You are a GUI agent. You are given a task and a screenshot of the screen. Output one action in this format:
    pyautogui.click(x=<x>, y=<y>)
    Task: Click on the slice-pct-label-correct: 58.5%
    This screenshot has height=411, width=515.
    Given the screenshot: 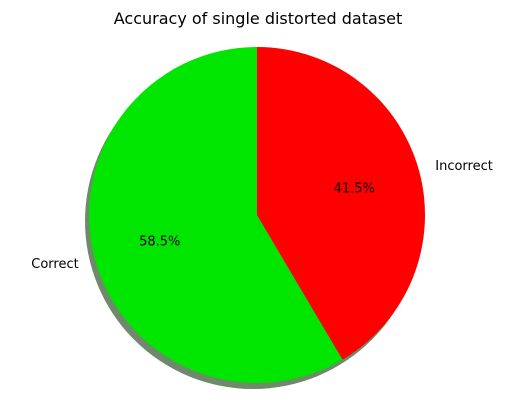 What is the action you would take?
    pyautogui.click(x=159, y=242)
    